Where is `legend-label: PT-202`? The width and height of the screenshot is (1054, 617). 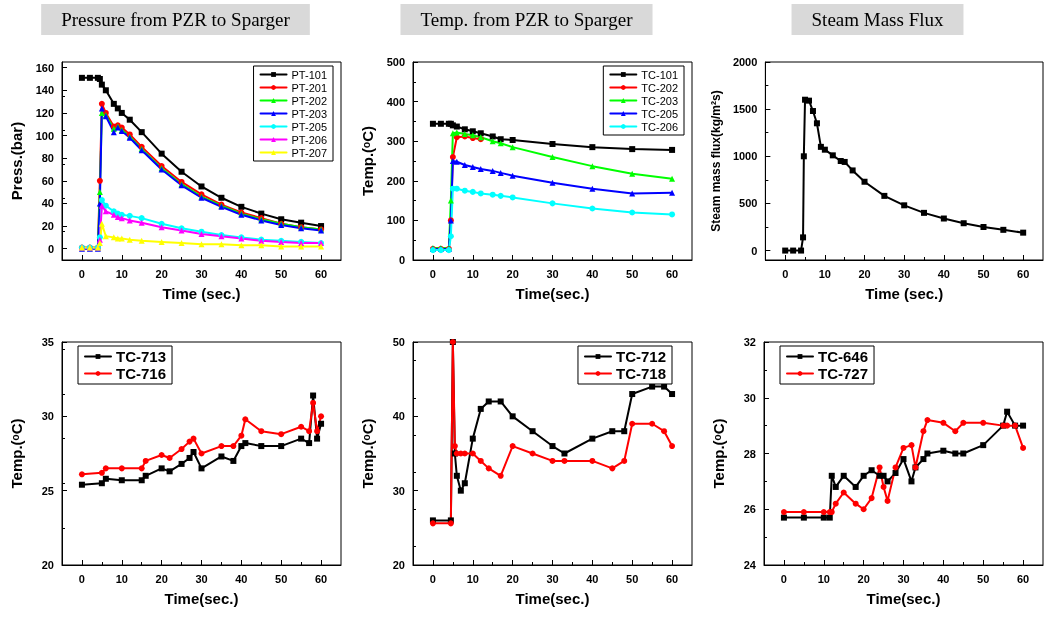 legend-label: PT-202 is located at coordinates (309, 100).